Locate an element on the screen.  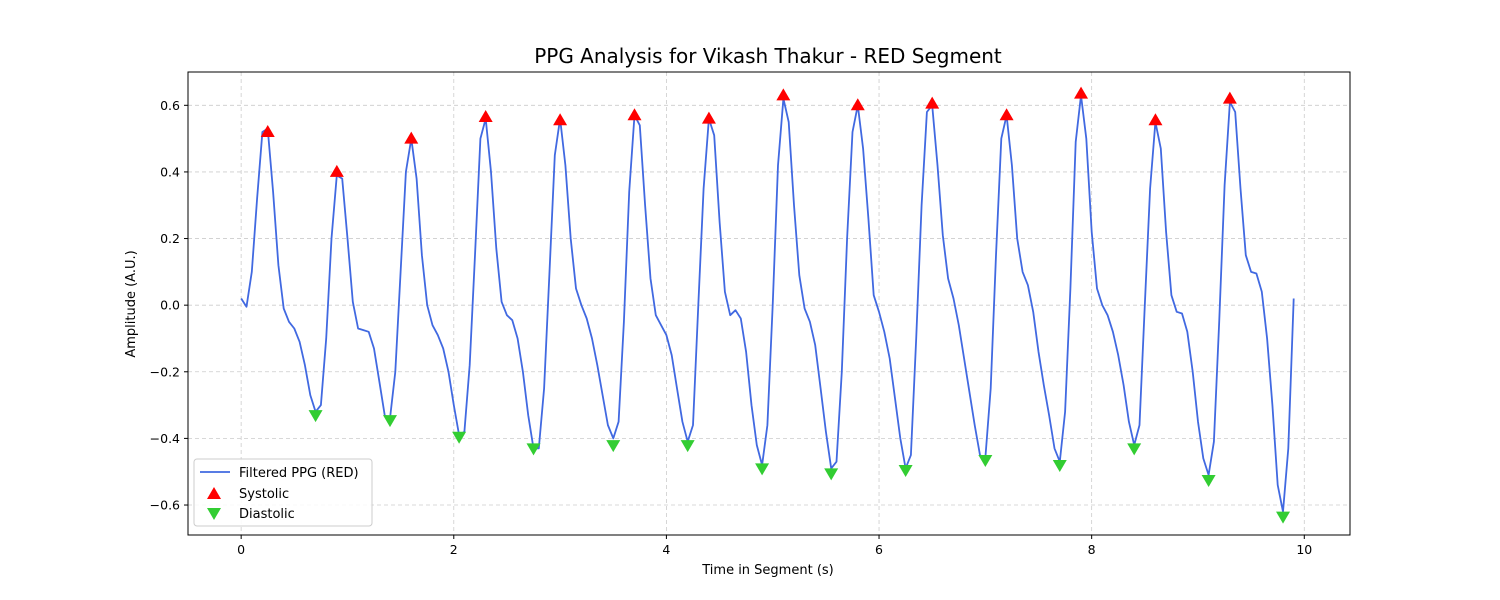
y-tick-label: 0.4 is located at coordinates (170, 171).